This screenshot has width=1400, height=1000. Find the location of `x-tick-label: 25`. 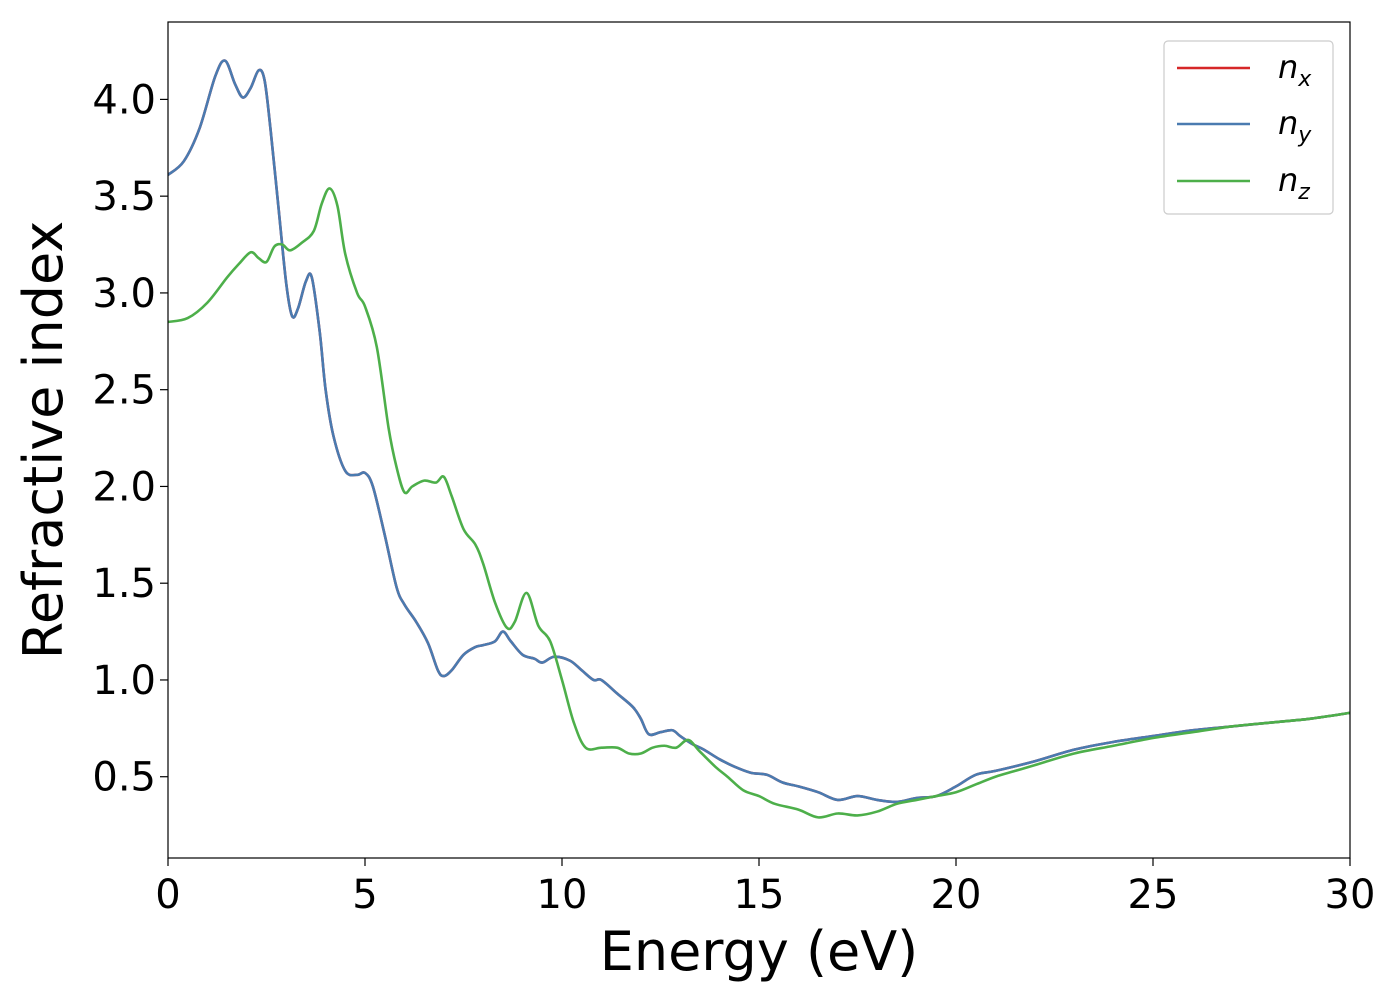

x-tick-label: 25 is located at coordinates (1153, 895).